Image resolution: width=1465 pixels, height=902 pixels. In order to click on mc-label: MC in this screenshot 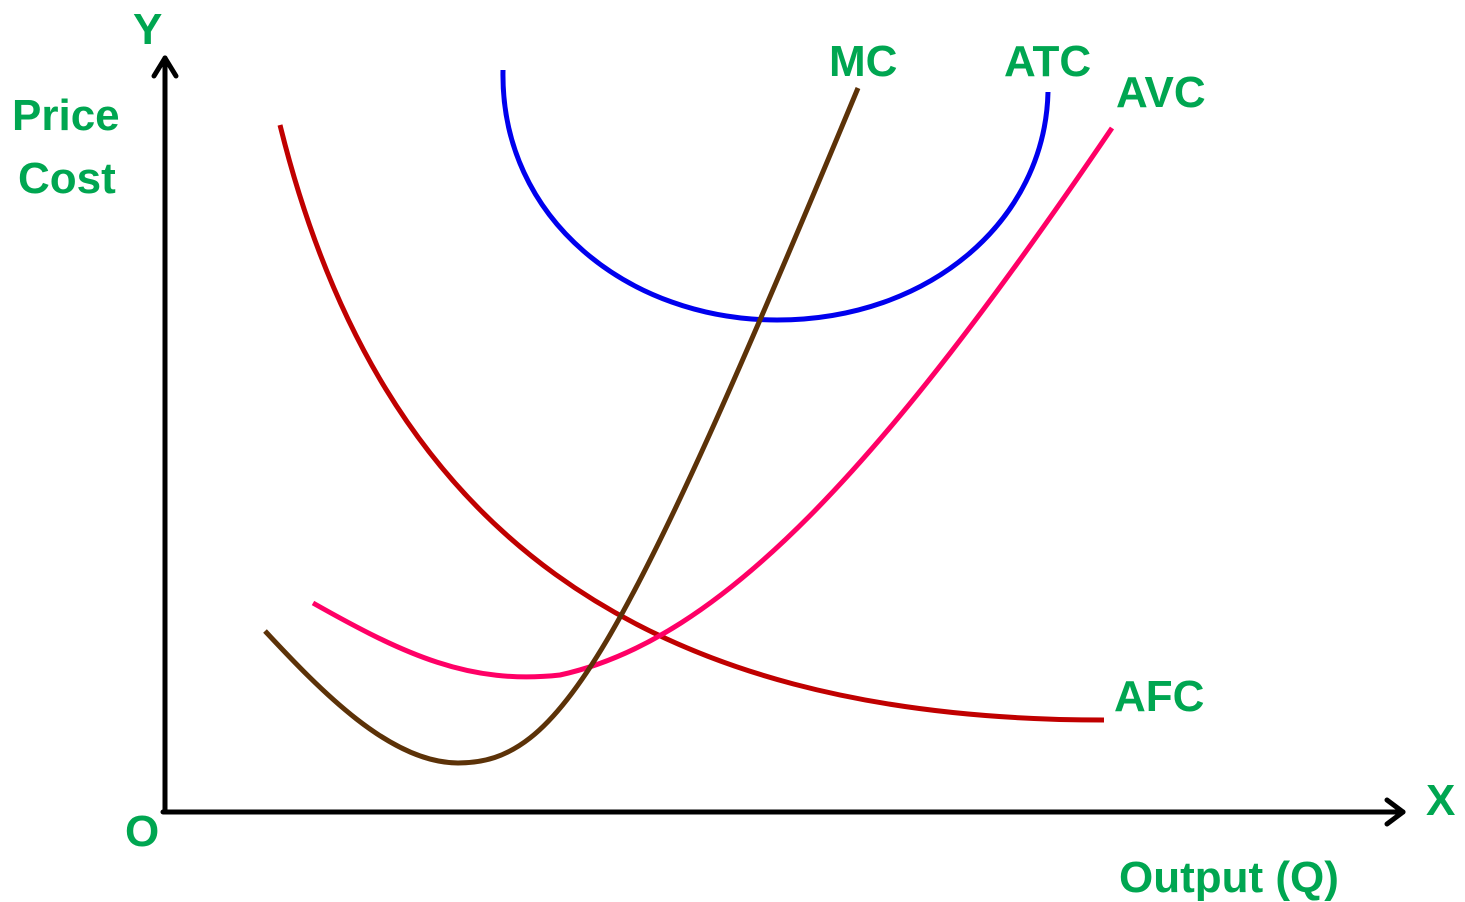, I will do `click(863, 61)`.